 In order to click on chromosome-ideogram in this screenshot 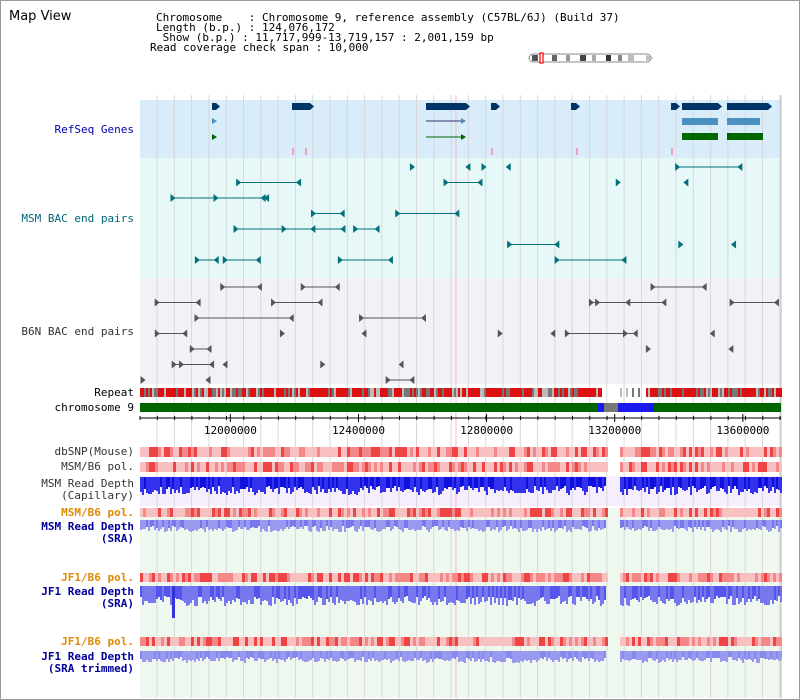, I will do `click(592, 58)`.